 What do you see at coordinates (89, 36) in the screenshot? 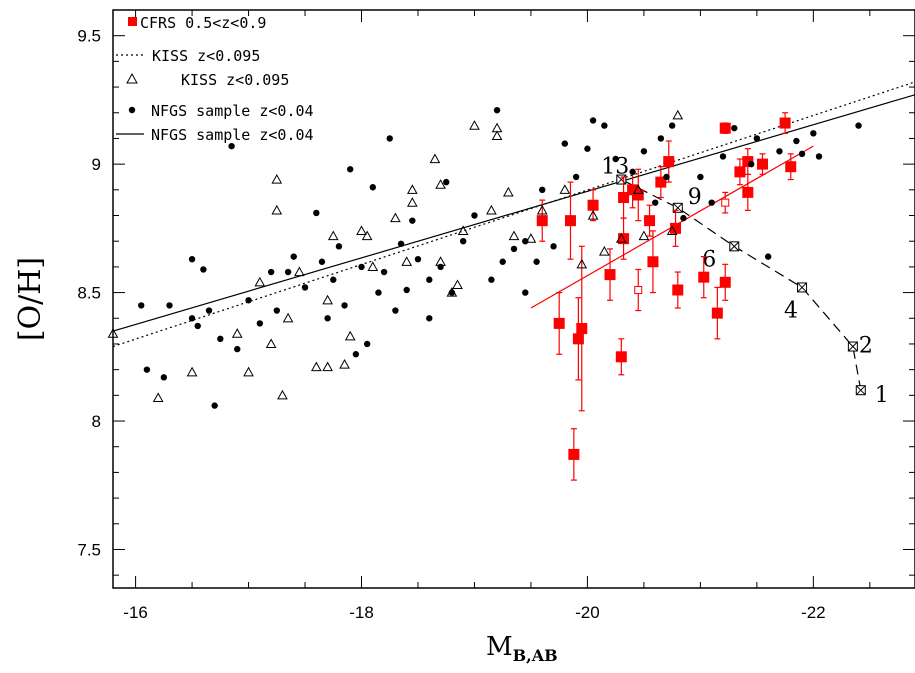
I see `y-tick-label: 9.5` at bounding box center [89, 36].